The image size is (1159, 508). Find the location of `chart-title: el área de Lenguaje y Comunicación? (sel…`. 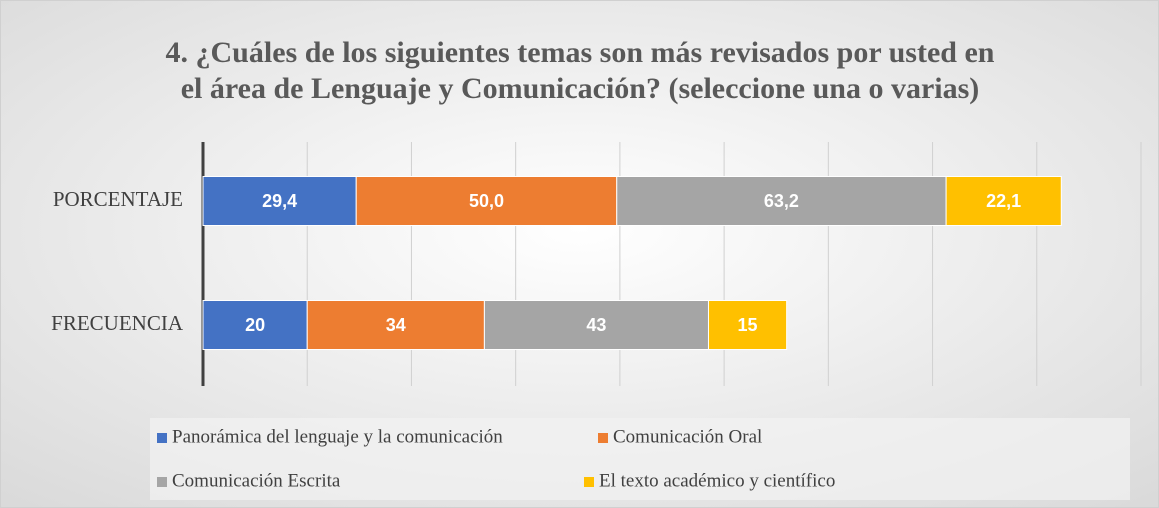

chart-title: el área de Lenguaje y Comunicación? (sel… is located at coordinates (580, 88).